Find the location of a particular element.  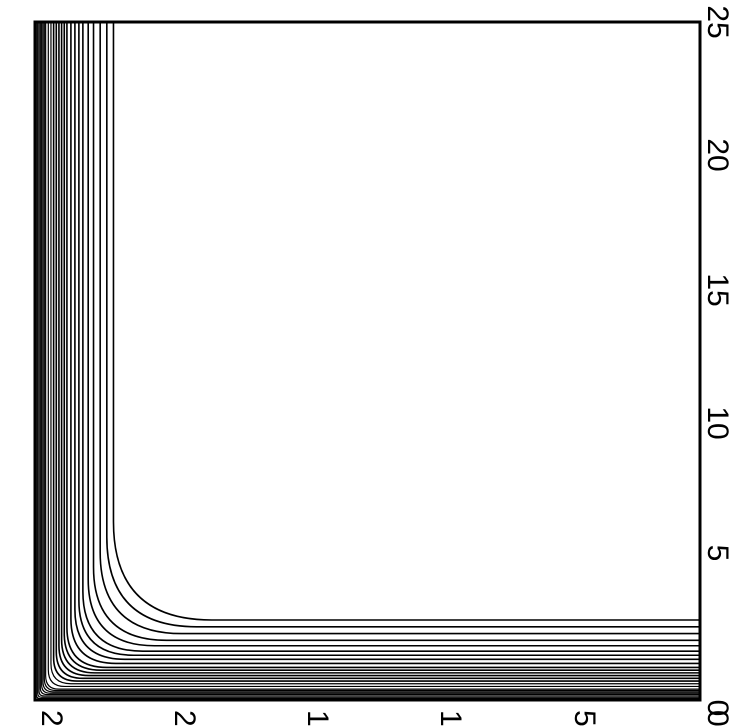

x-tick-label-10: 10 is located at coordinates (717, 422).